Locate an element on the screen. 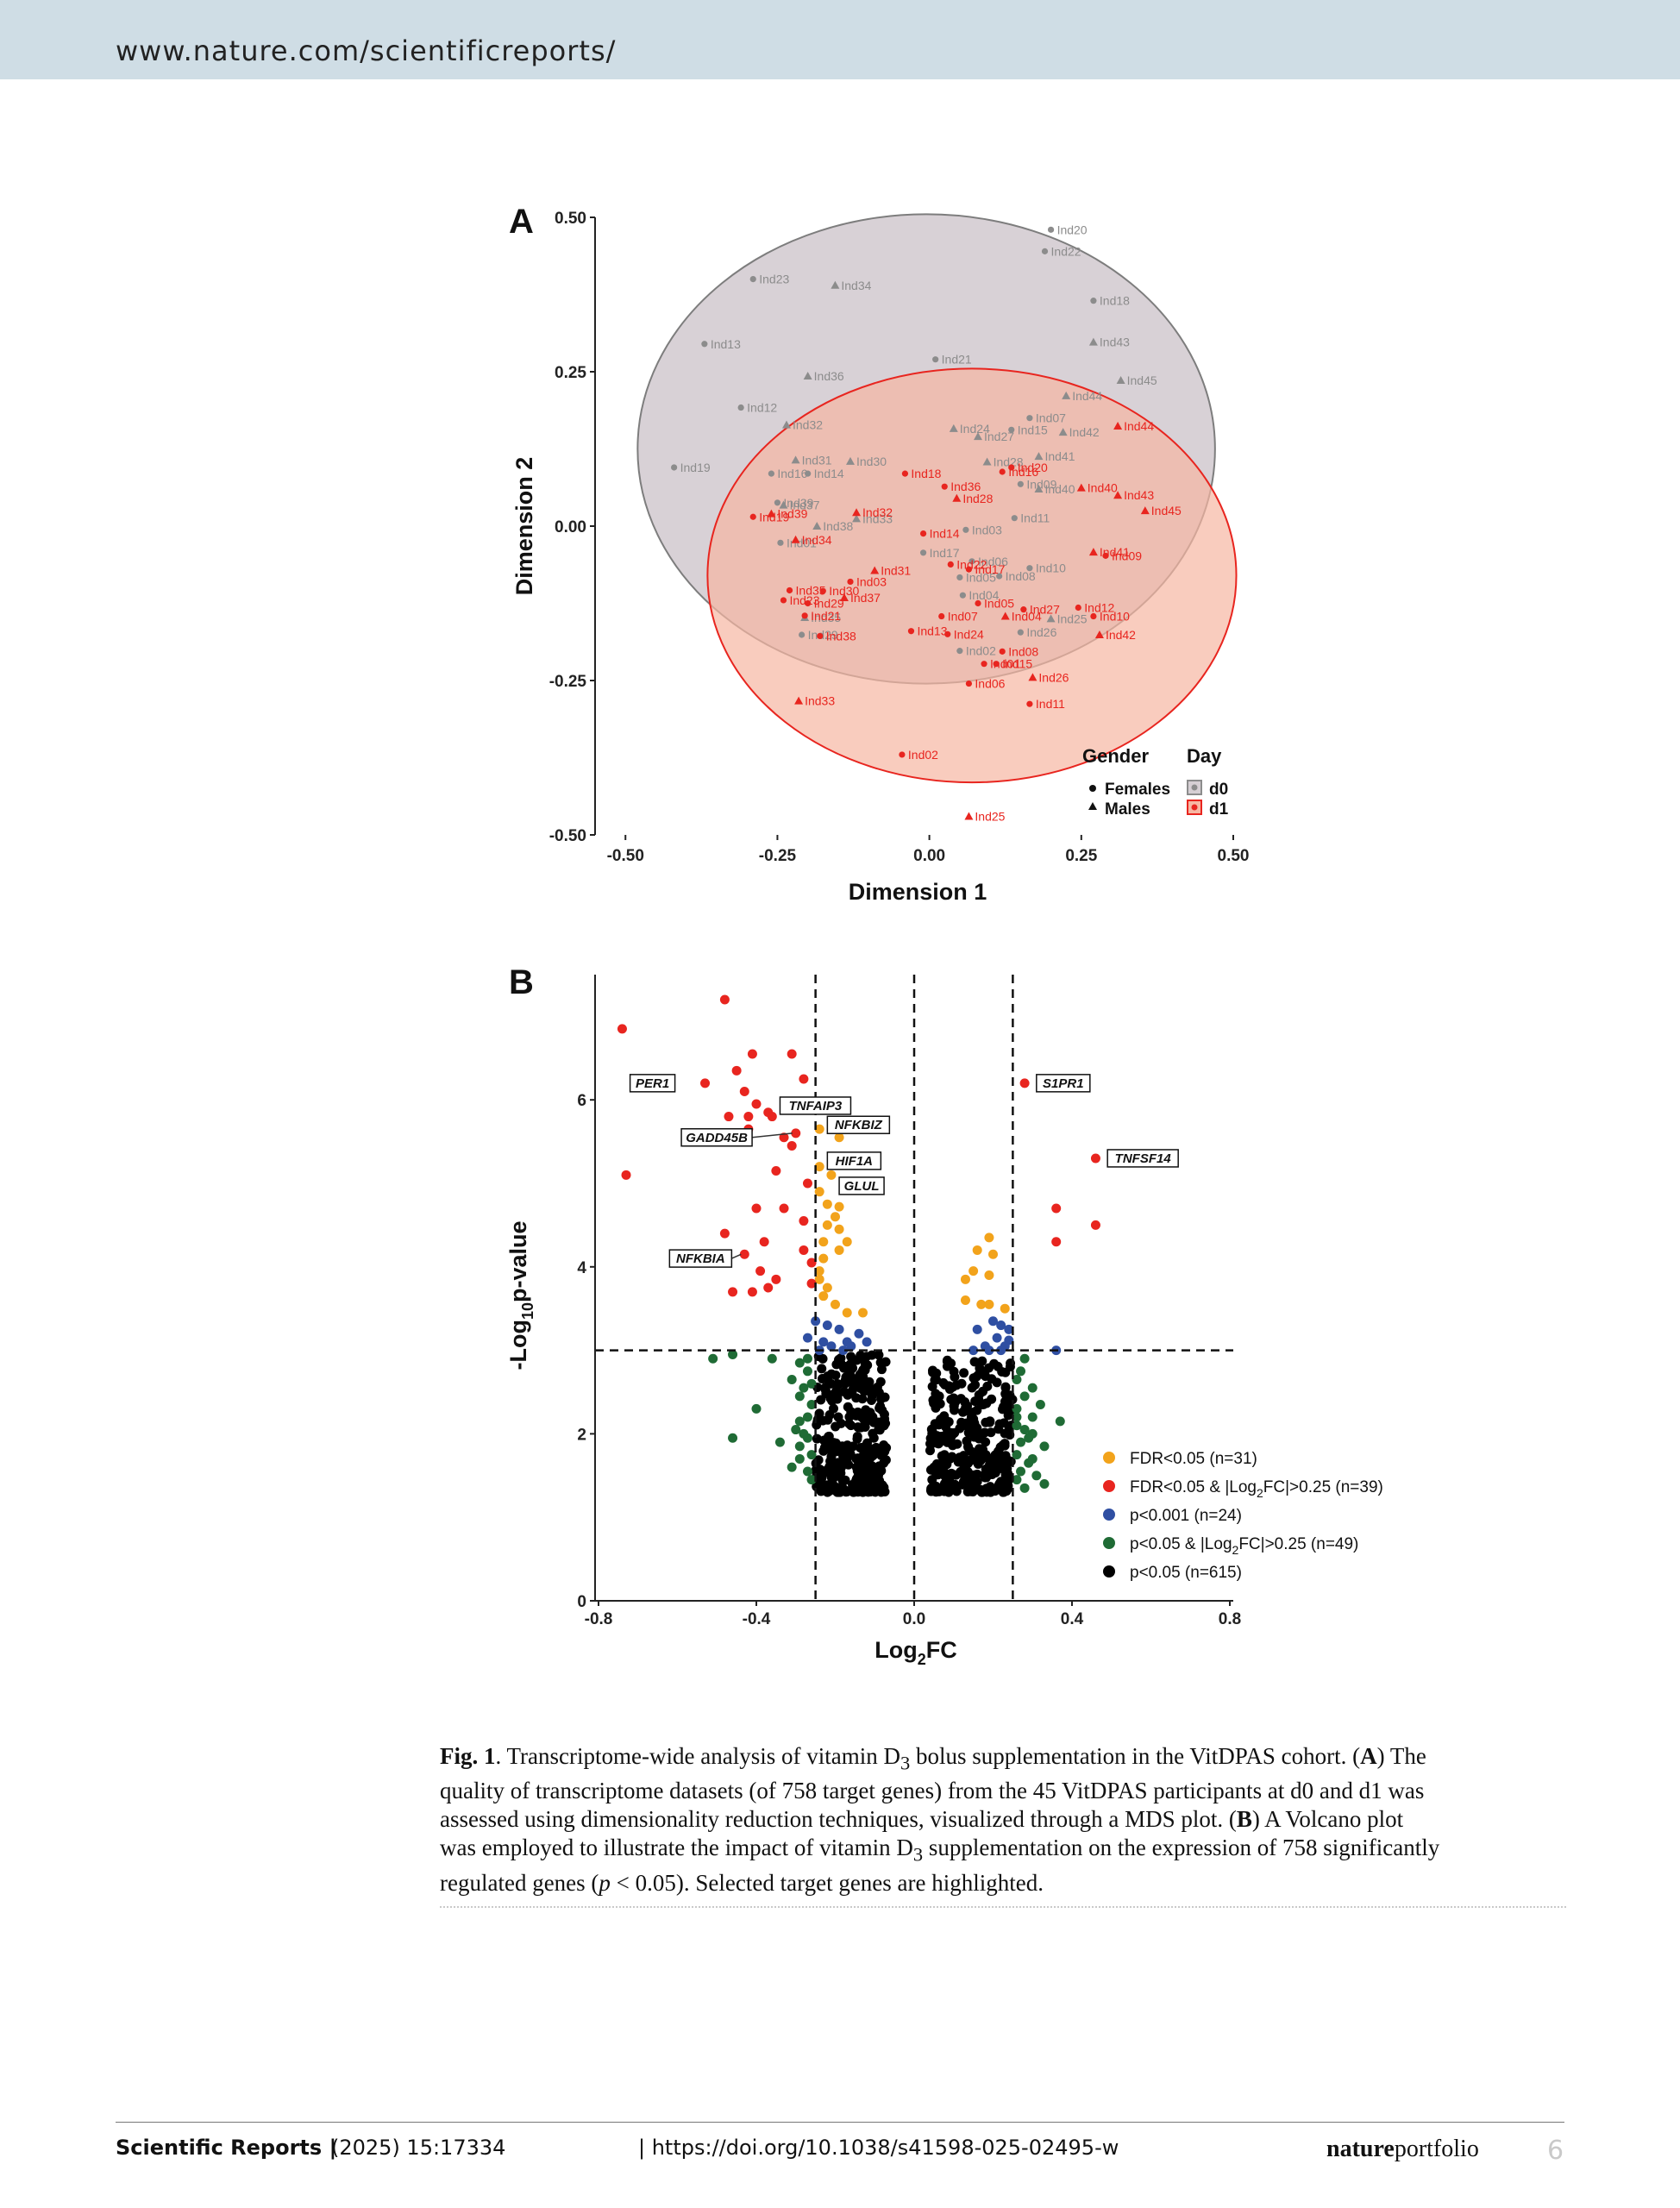 This screenshot has height=2208, width=1680. point-label-d0: Ind16 is located at coordinates (792, 474).